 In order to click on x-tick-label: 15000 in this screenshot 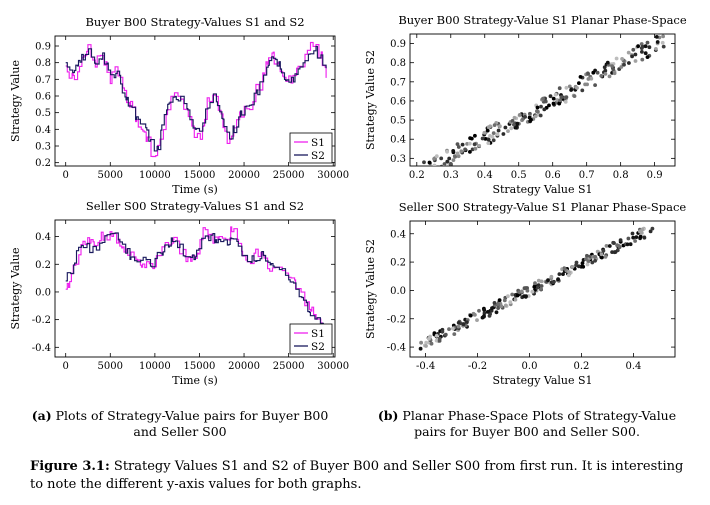, I will do `click(200, 366)`.